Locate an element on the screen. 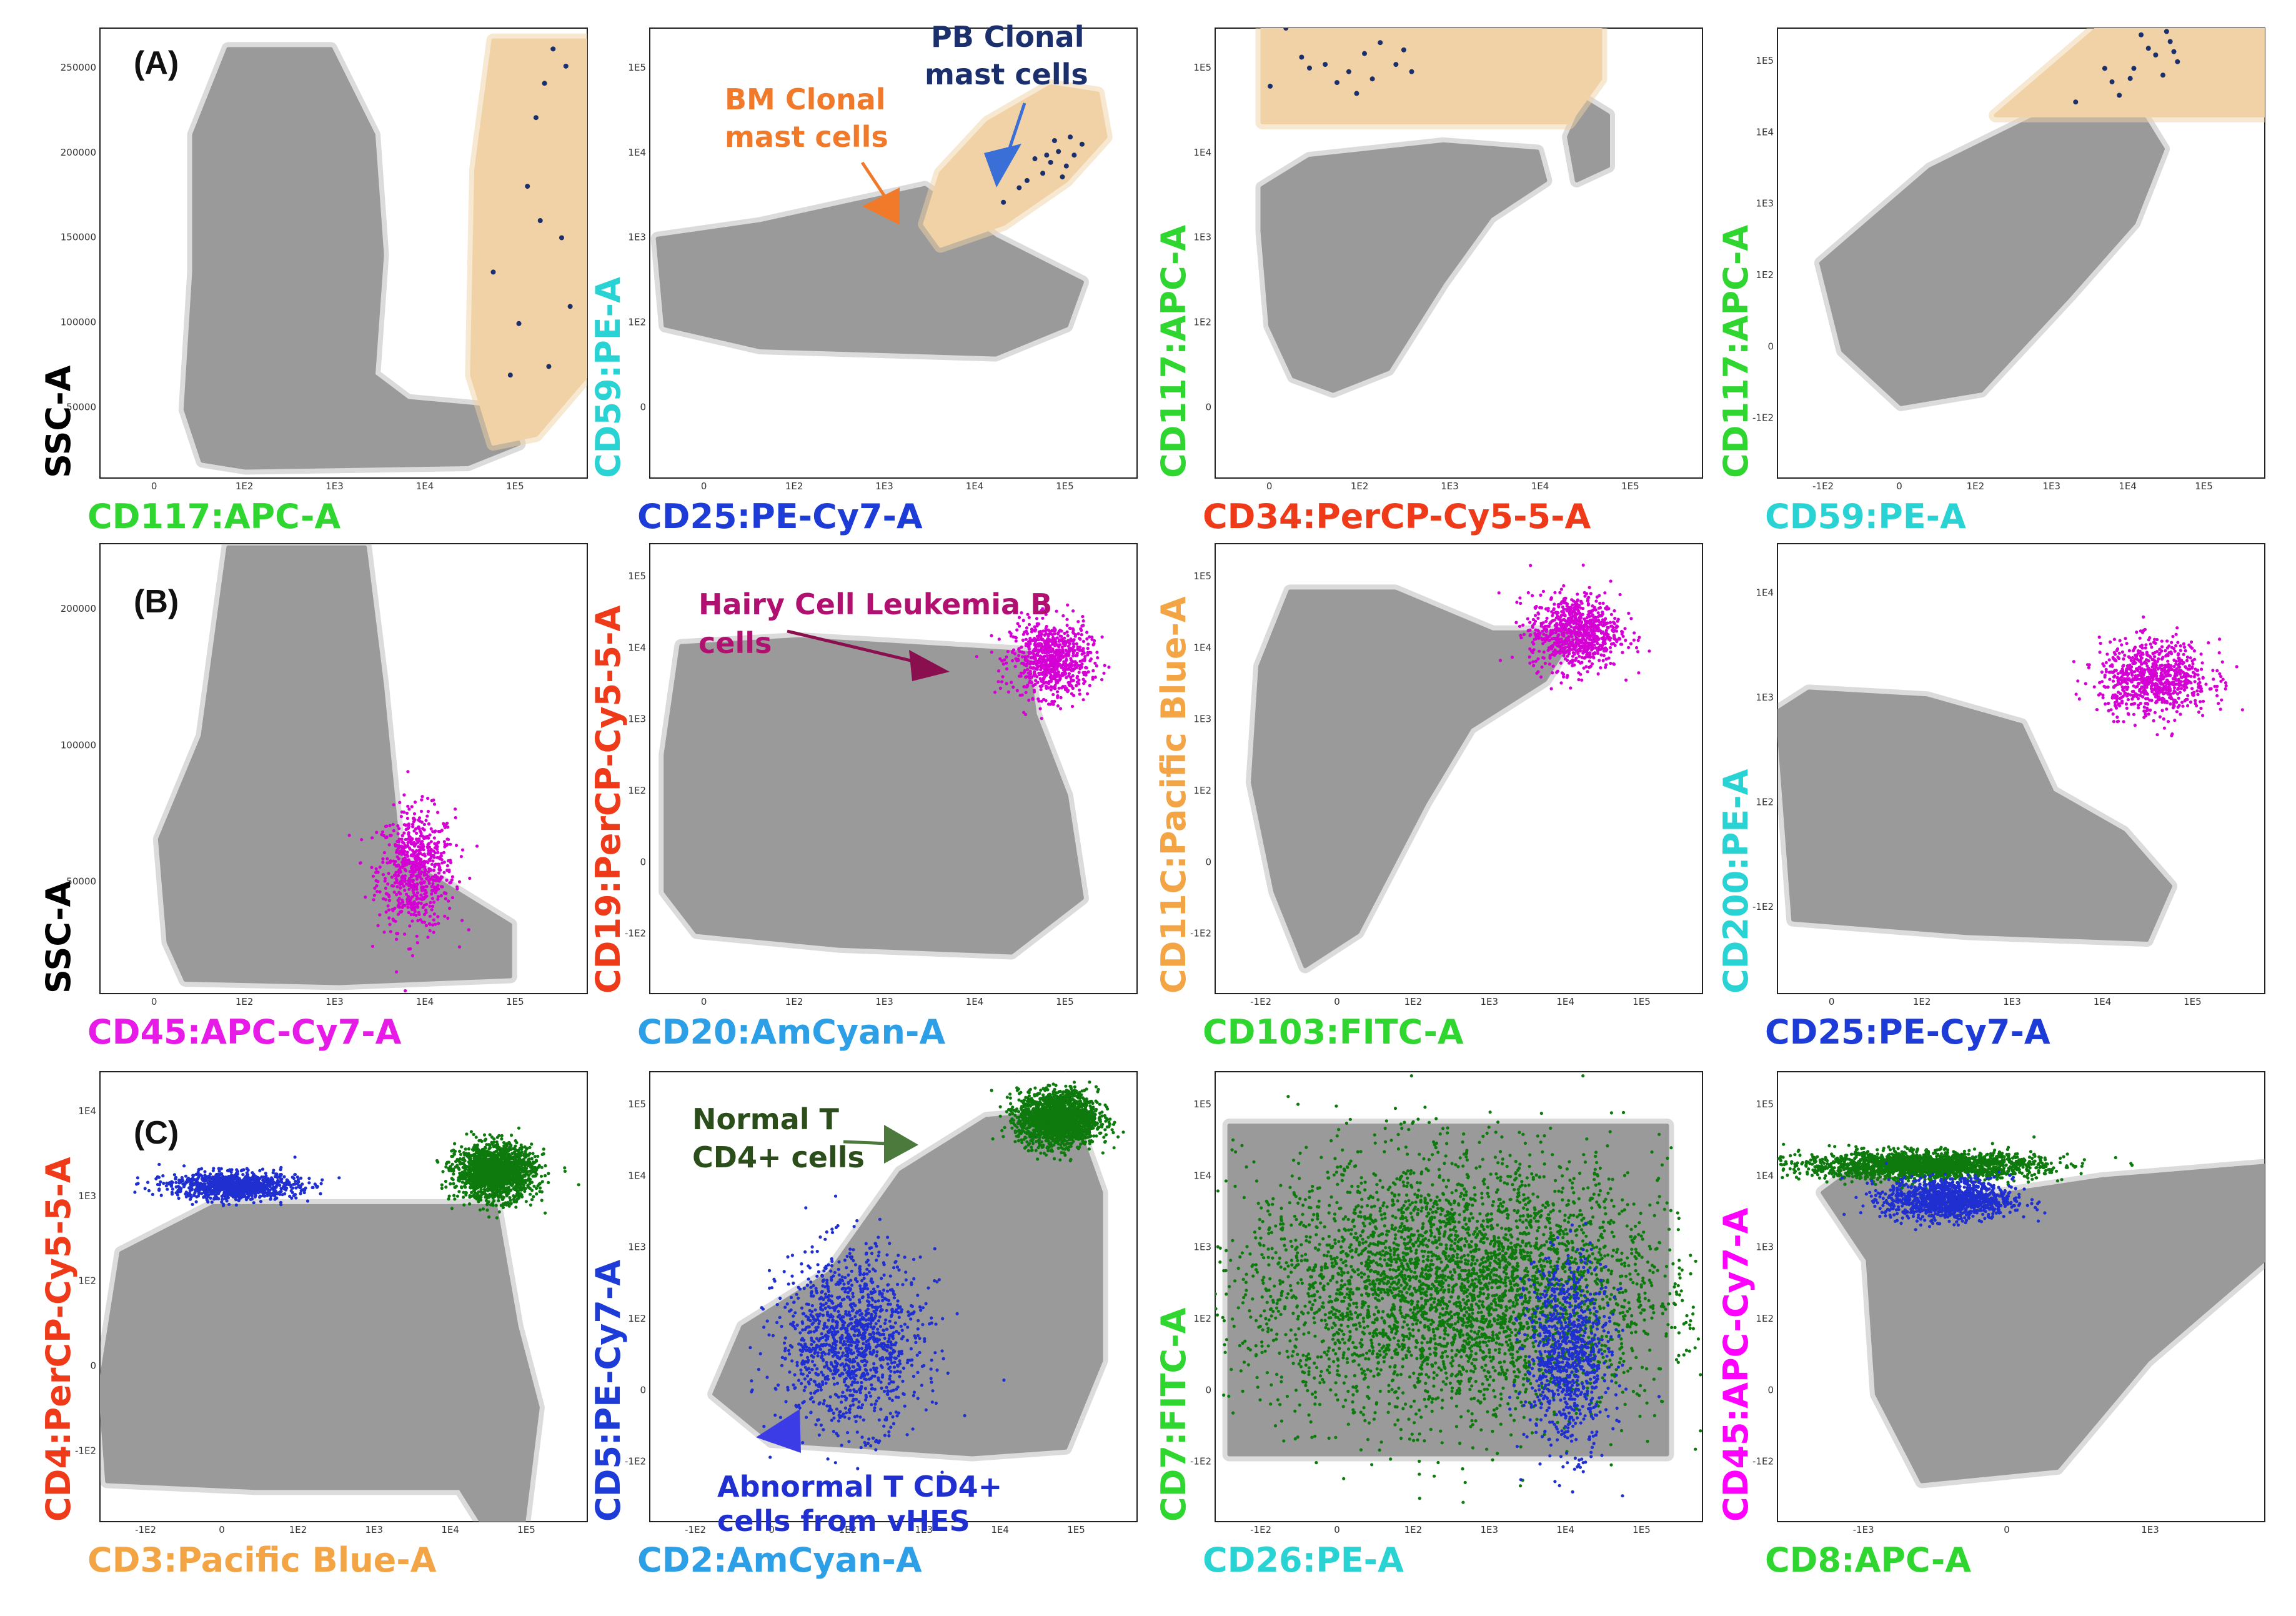  plot-area is located at coordinates (881, 220).